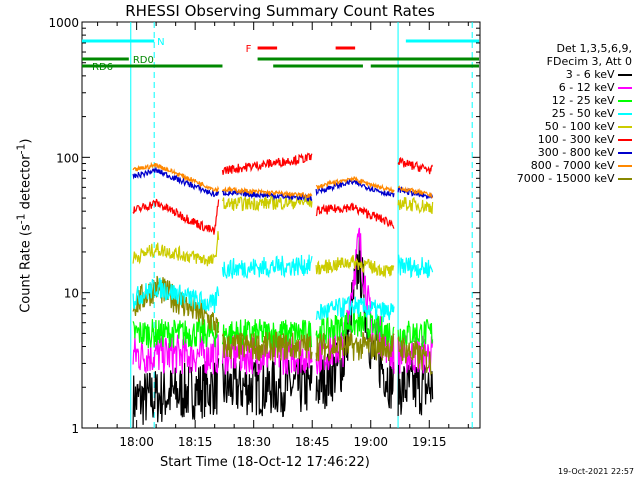 This screenshot has width=640, height=480. What do you see at coordinates (588, 87) in the screenshot?
I see `legend-label: 6 - 12 keV` at bounding box center [588, 87].